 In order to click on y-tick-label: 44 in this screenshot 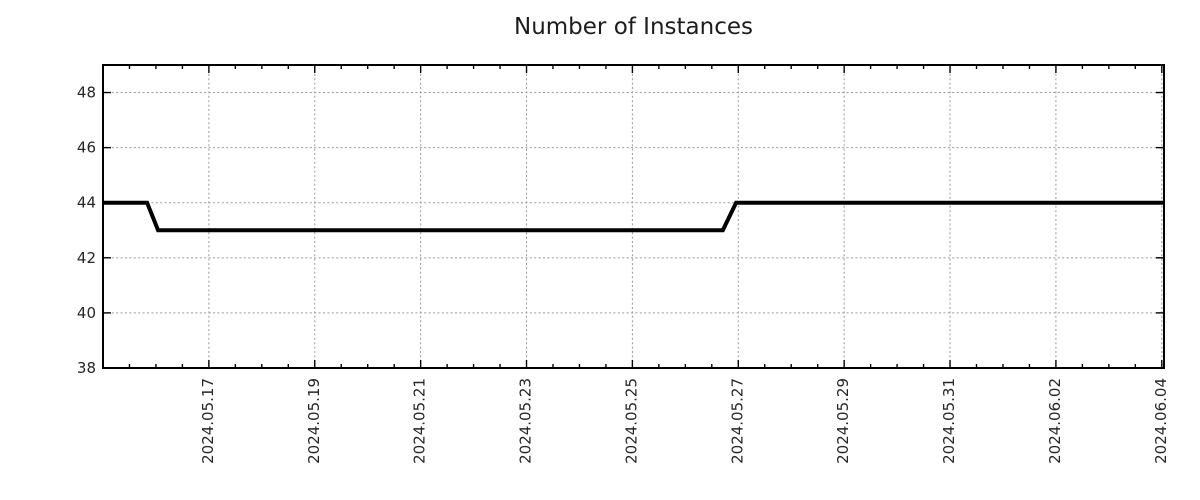, I will do `click(86, 203)`.